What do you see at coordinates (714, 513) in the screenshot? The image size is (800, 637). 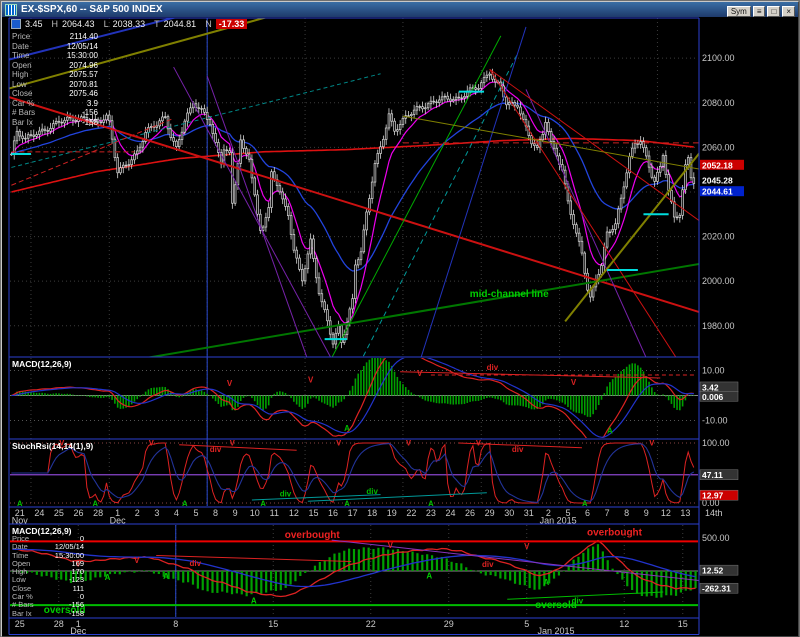 I see `svg-text: 14th` at bounding box center [714, 513].